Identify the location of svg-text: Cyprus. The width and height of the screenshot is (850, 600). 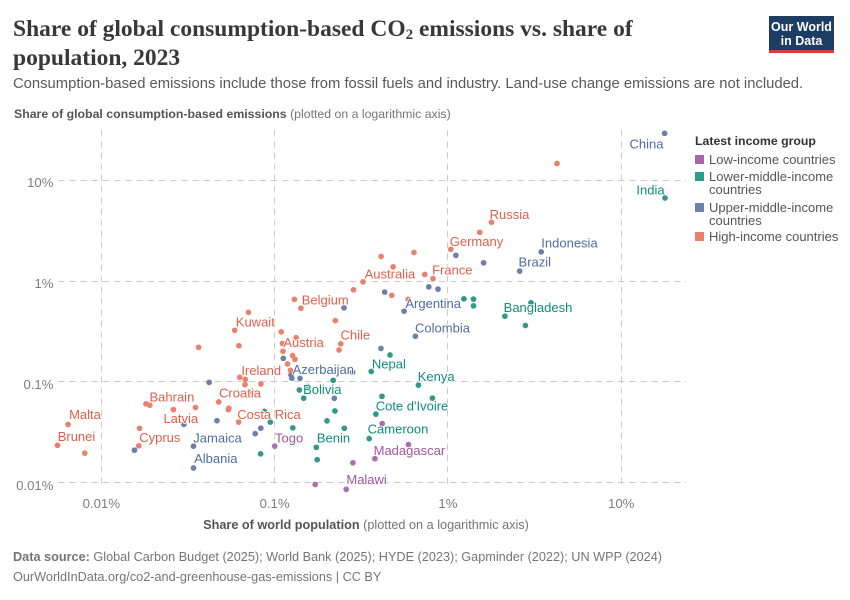
(160, 437).